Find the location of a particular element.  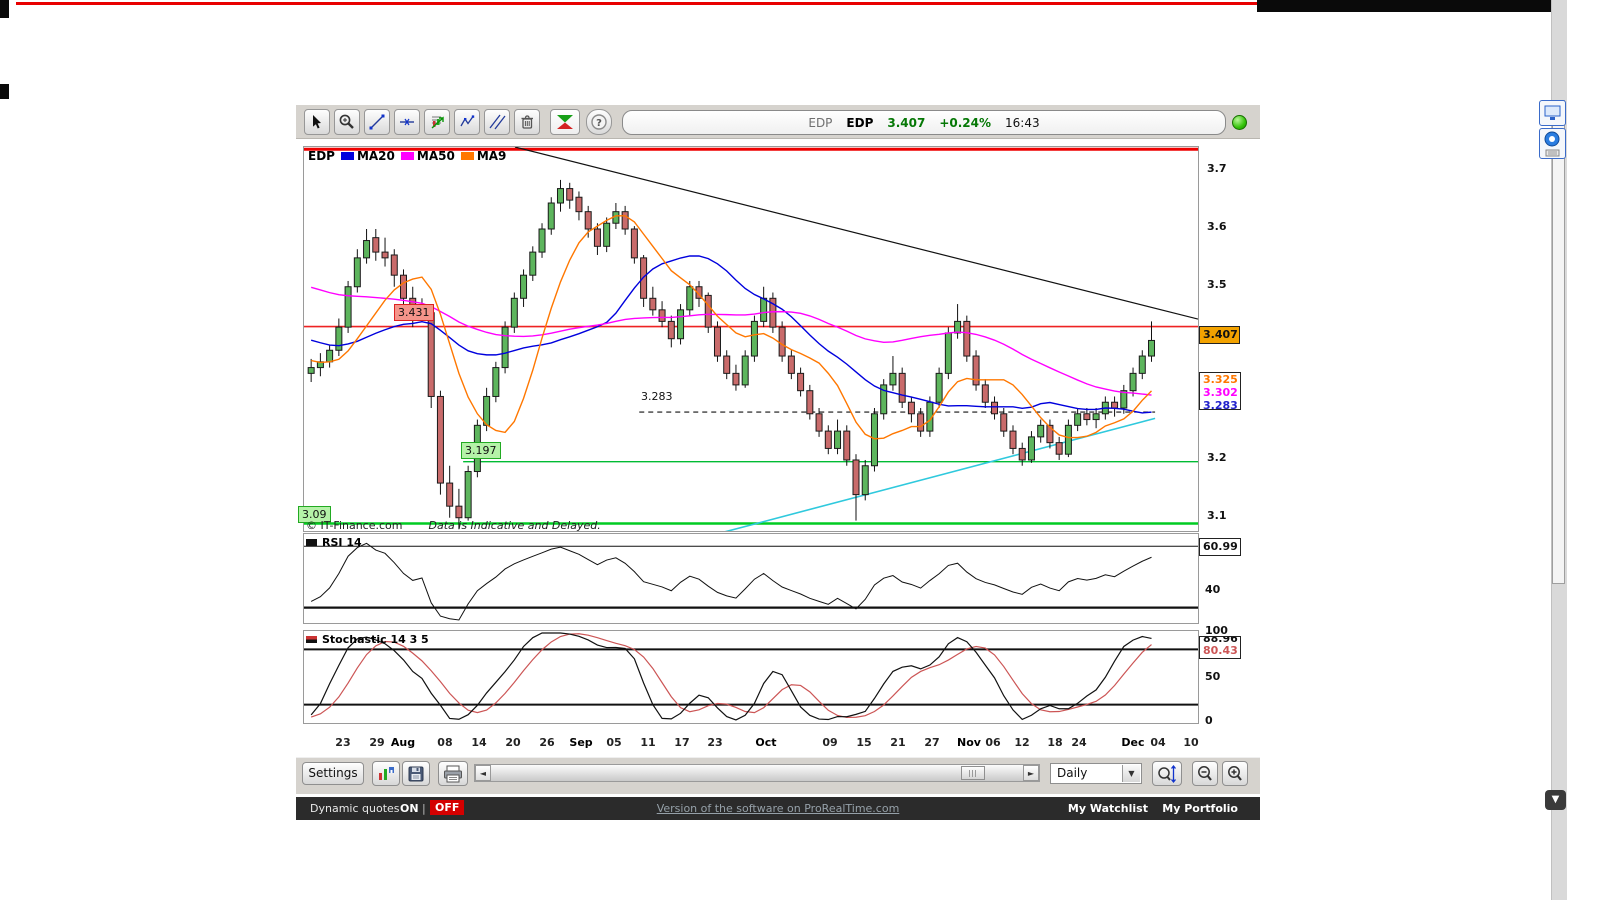

dashed-line-price-label: 3.283 is located at coordinates (657, 396).